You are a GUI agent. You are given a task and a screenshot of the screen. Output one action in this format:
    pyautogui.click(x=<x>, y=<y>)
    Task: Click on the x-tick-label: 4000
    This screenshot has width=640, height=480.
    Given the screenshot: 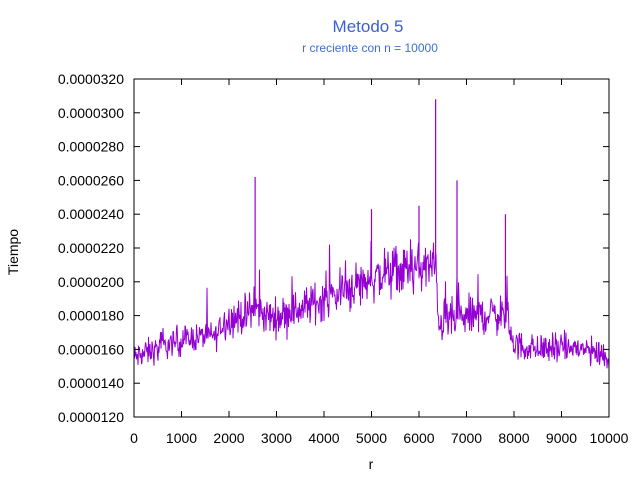 What is the action you would take?
    pyautogui.click(x=323, y=438)
    